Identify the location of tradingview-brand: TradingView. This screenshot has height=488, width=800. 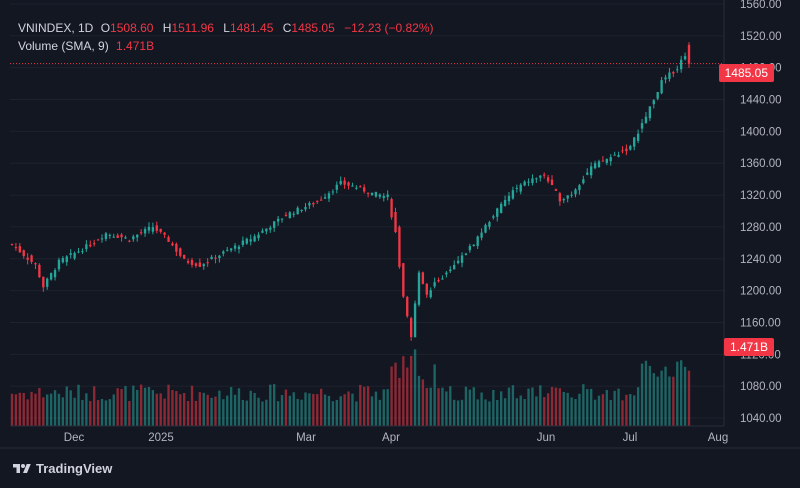
(62, 468).